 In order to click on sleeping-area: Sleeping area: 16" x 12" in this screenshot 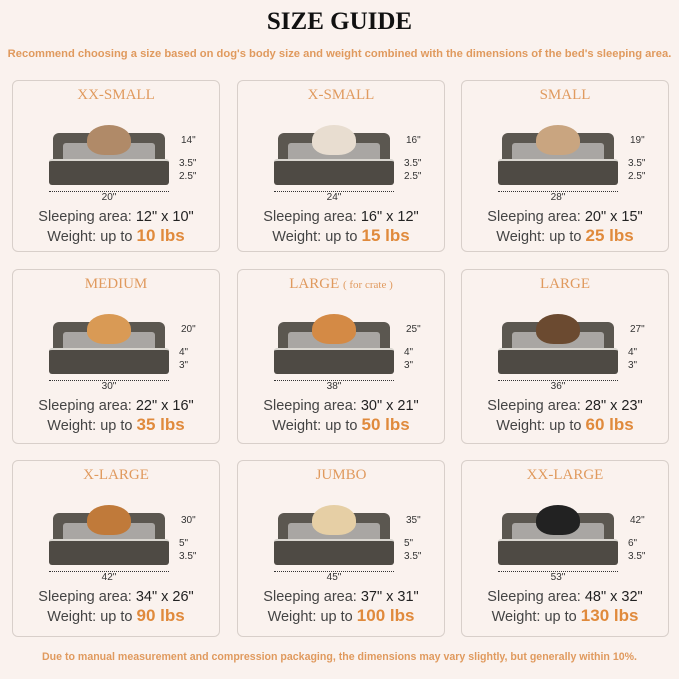, I will do `click(341, 217)`.